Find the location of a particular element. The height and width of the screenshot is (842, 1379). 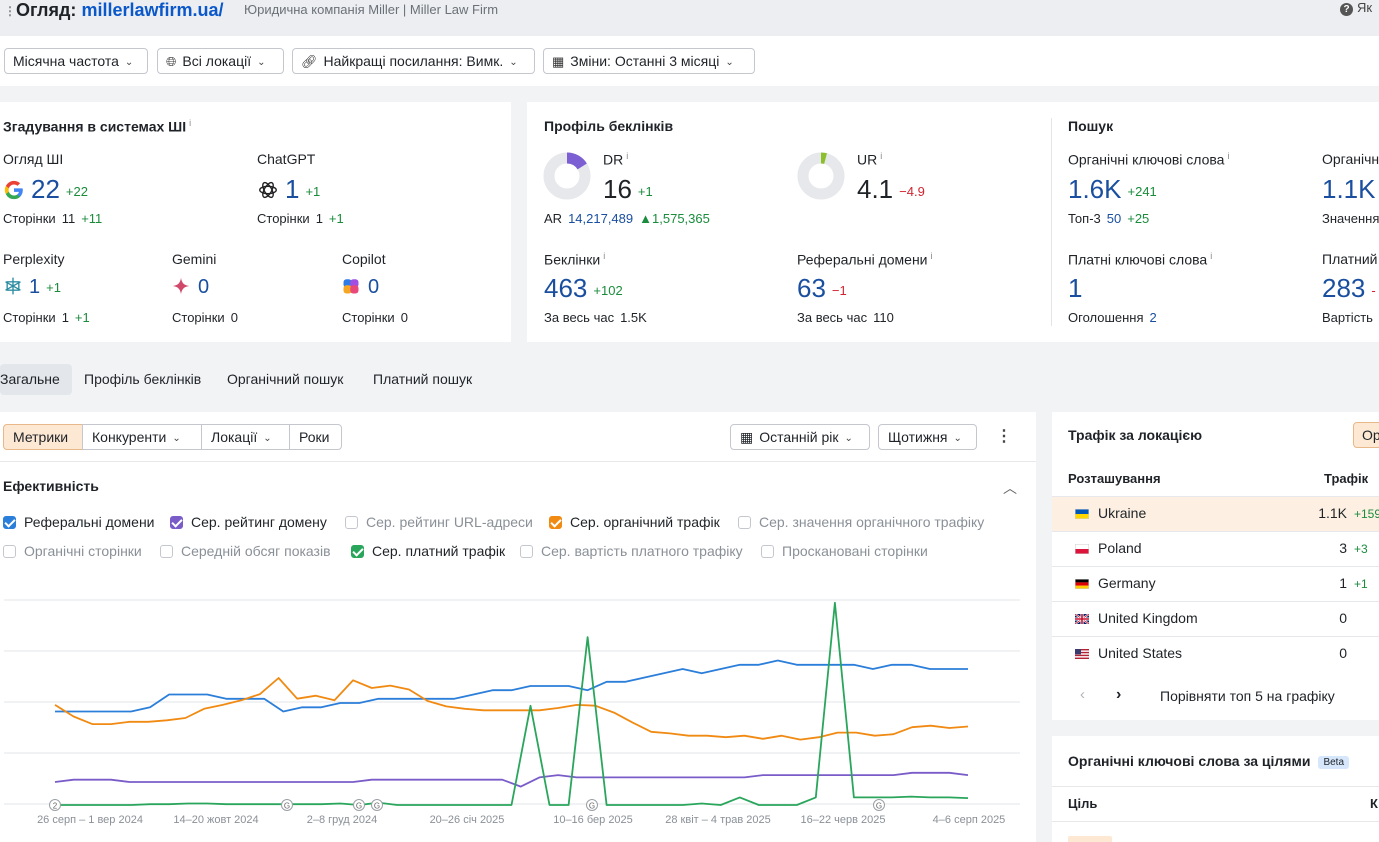

chatgpt-value: 1 +1 is located at coordinates (288, 189).